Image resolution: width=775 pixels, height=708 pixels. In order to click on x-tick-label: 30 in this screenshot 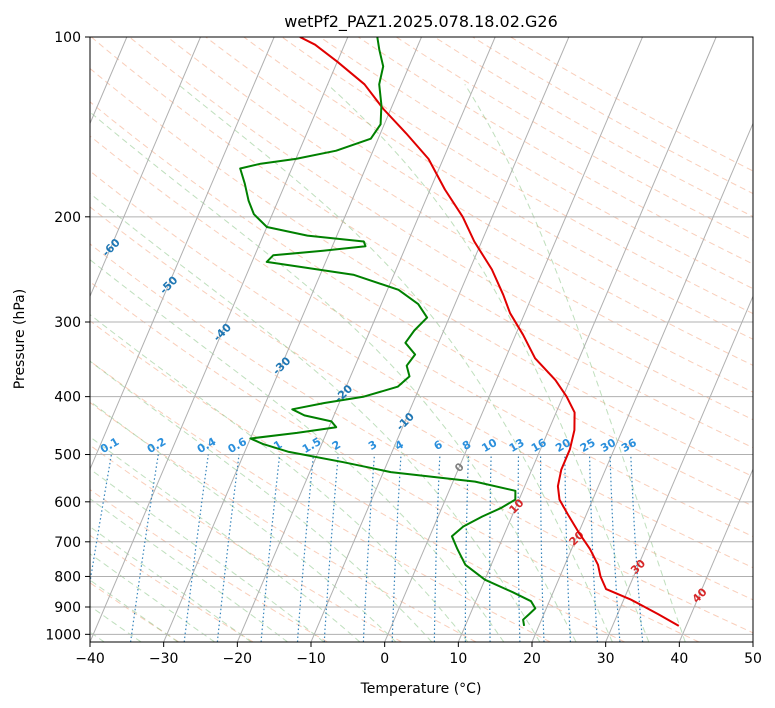, I will do `click(606, 659)`.